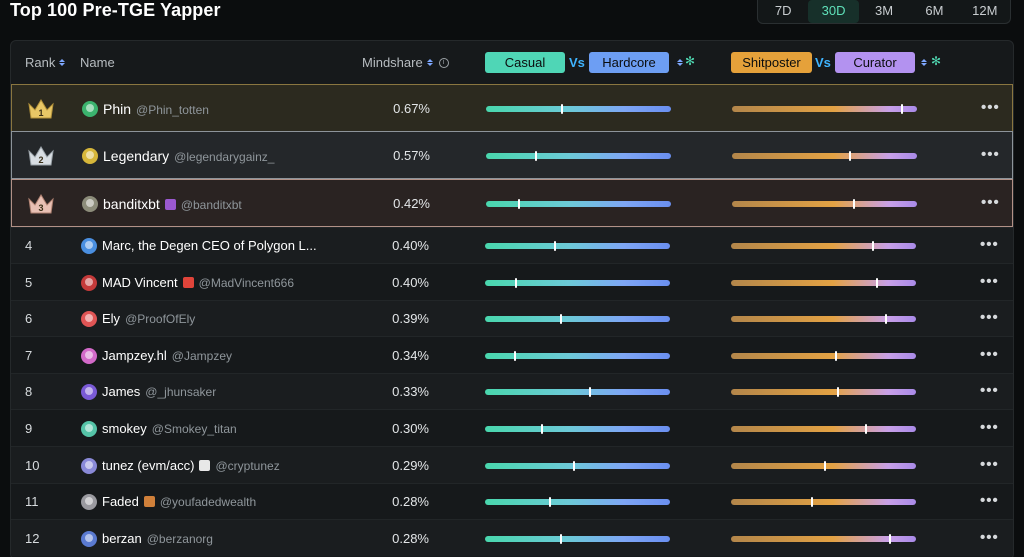  What do you see at coordinates (525, 62) in the screenshot?
I see `casual-pill: Casual` at bounding box center [525, 62].